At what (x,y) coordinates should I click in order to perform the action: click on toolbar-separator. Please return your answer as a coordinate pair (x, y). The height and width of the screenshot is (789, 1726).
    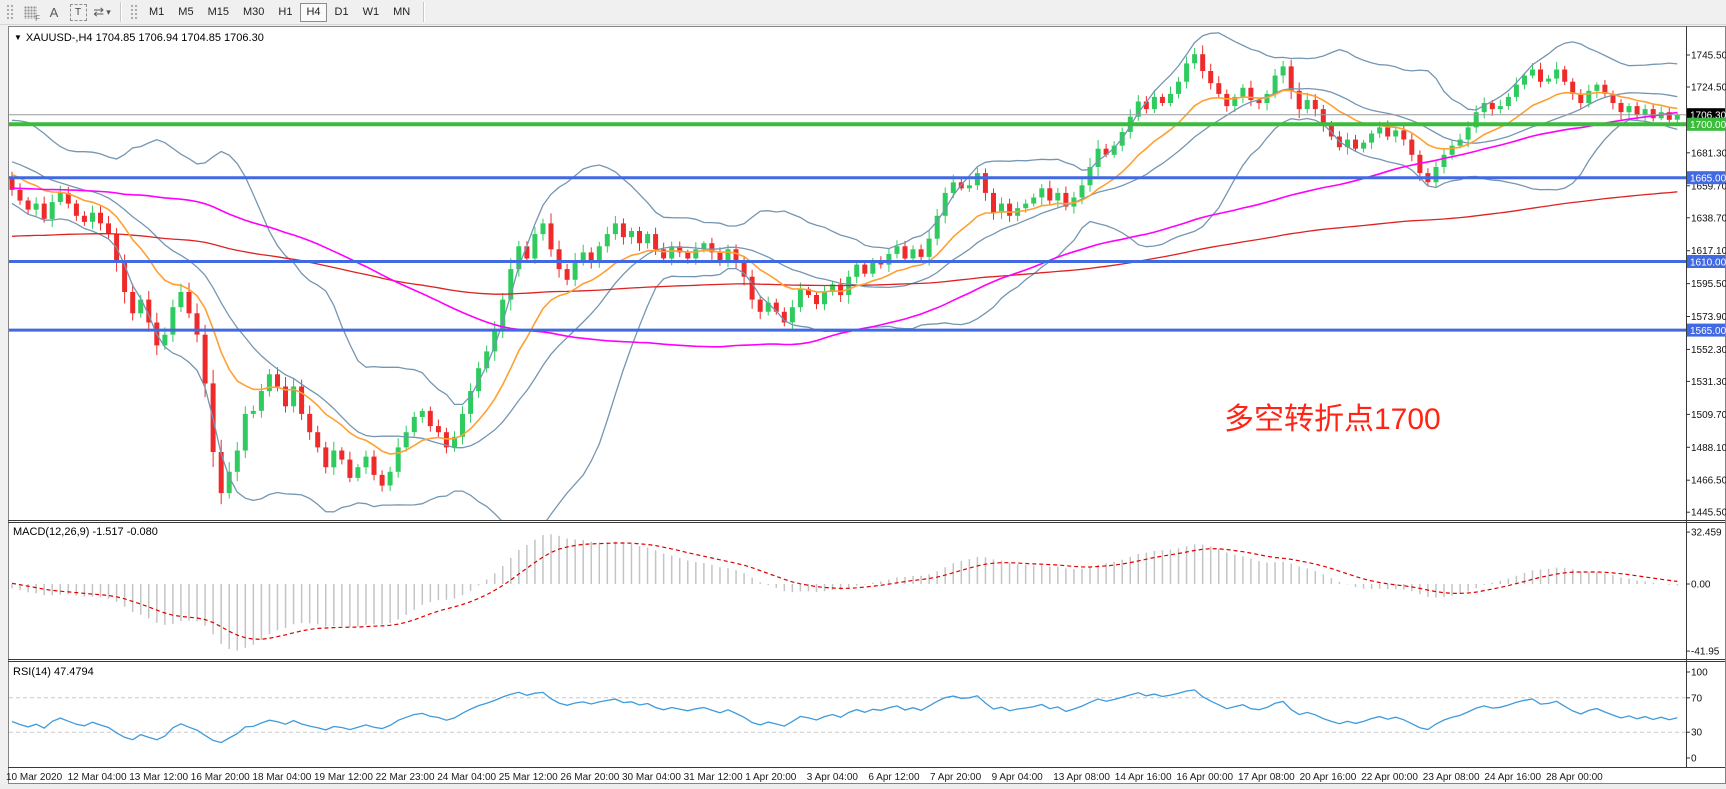
    Looking at the image, I should click on (120, 12).